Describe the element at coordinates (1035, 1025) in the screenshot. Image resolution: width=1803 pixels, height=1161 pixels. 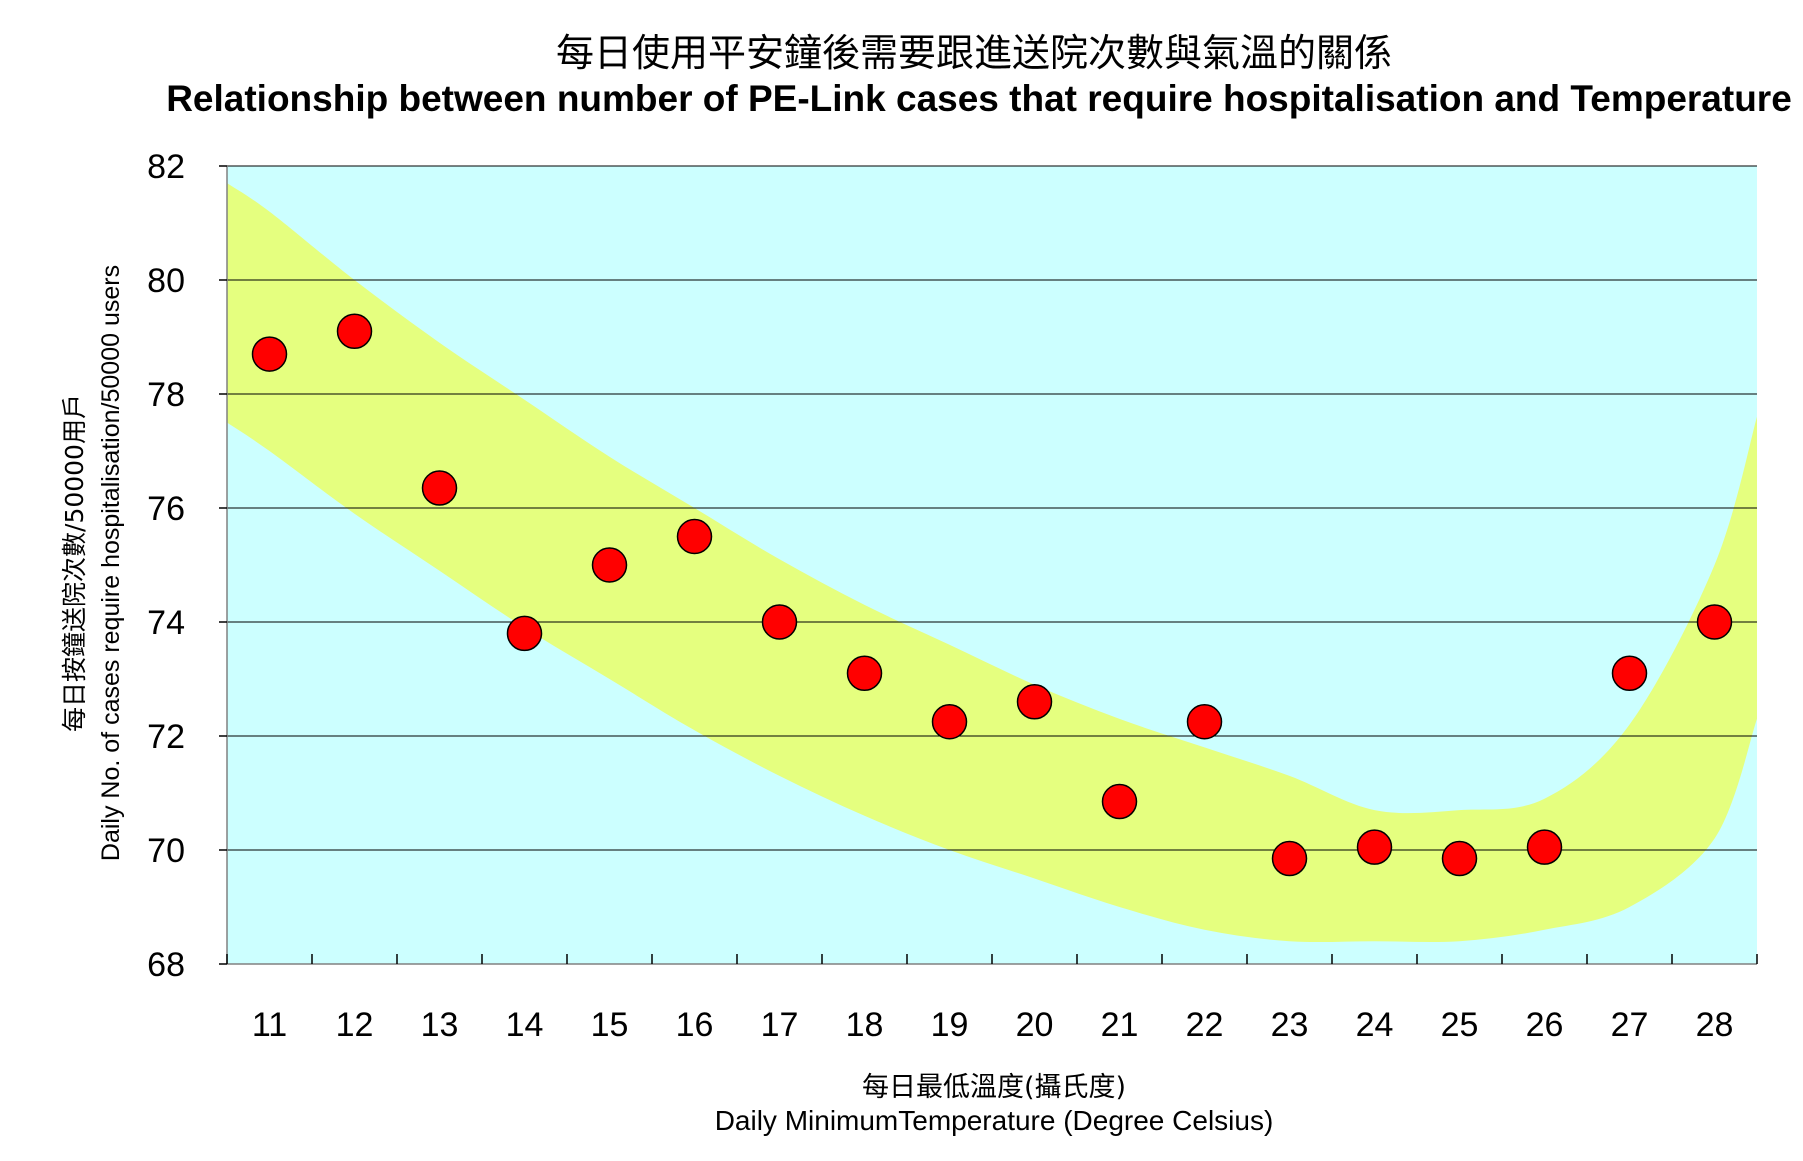
I see `x-tick-label: 20` at that location.